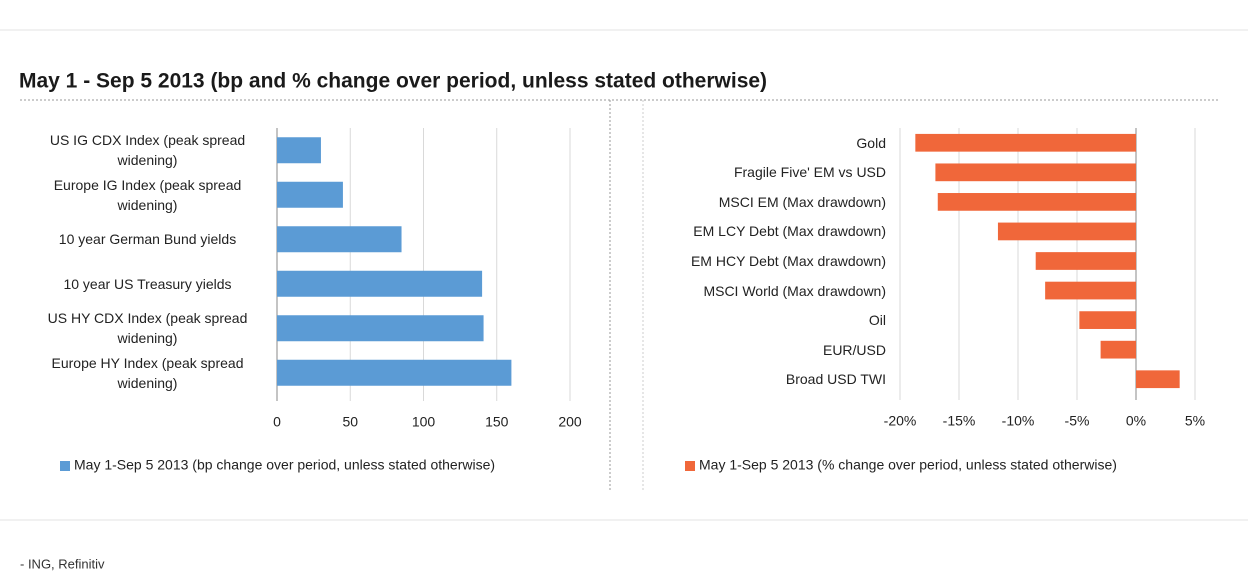 The width and height of the screenshot is (1248, 587). I want to click on y-tick-label: US IG CDX Index (peak spread widening), so click(147, 150).